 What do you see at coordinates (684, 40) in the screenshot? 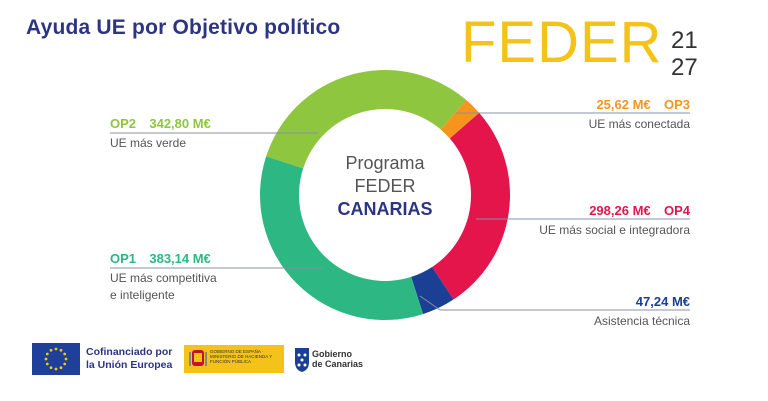
I see `feder-year-top: 21` at bounding box center [684, 40].